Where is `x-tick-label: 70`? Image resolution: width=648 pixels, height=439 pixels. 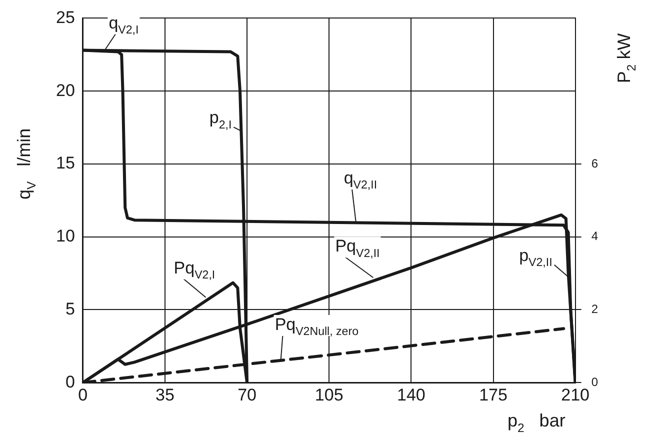 x-tick-label: 70 is located at coordinates (247, 394).